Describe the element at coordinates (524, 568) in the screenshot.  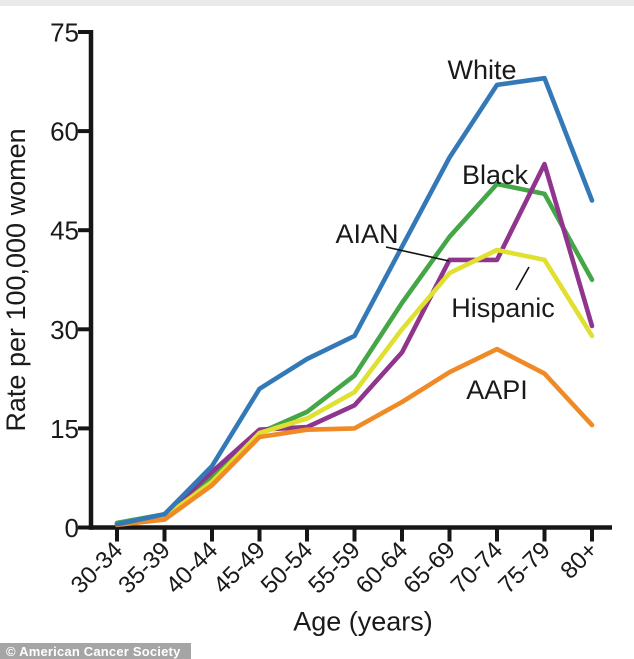
I see `x-tick-label: 75-79` at that location.